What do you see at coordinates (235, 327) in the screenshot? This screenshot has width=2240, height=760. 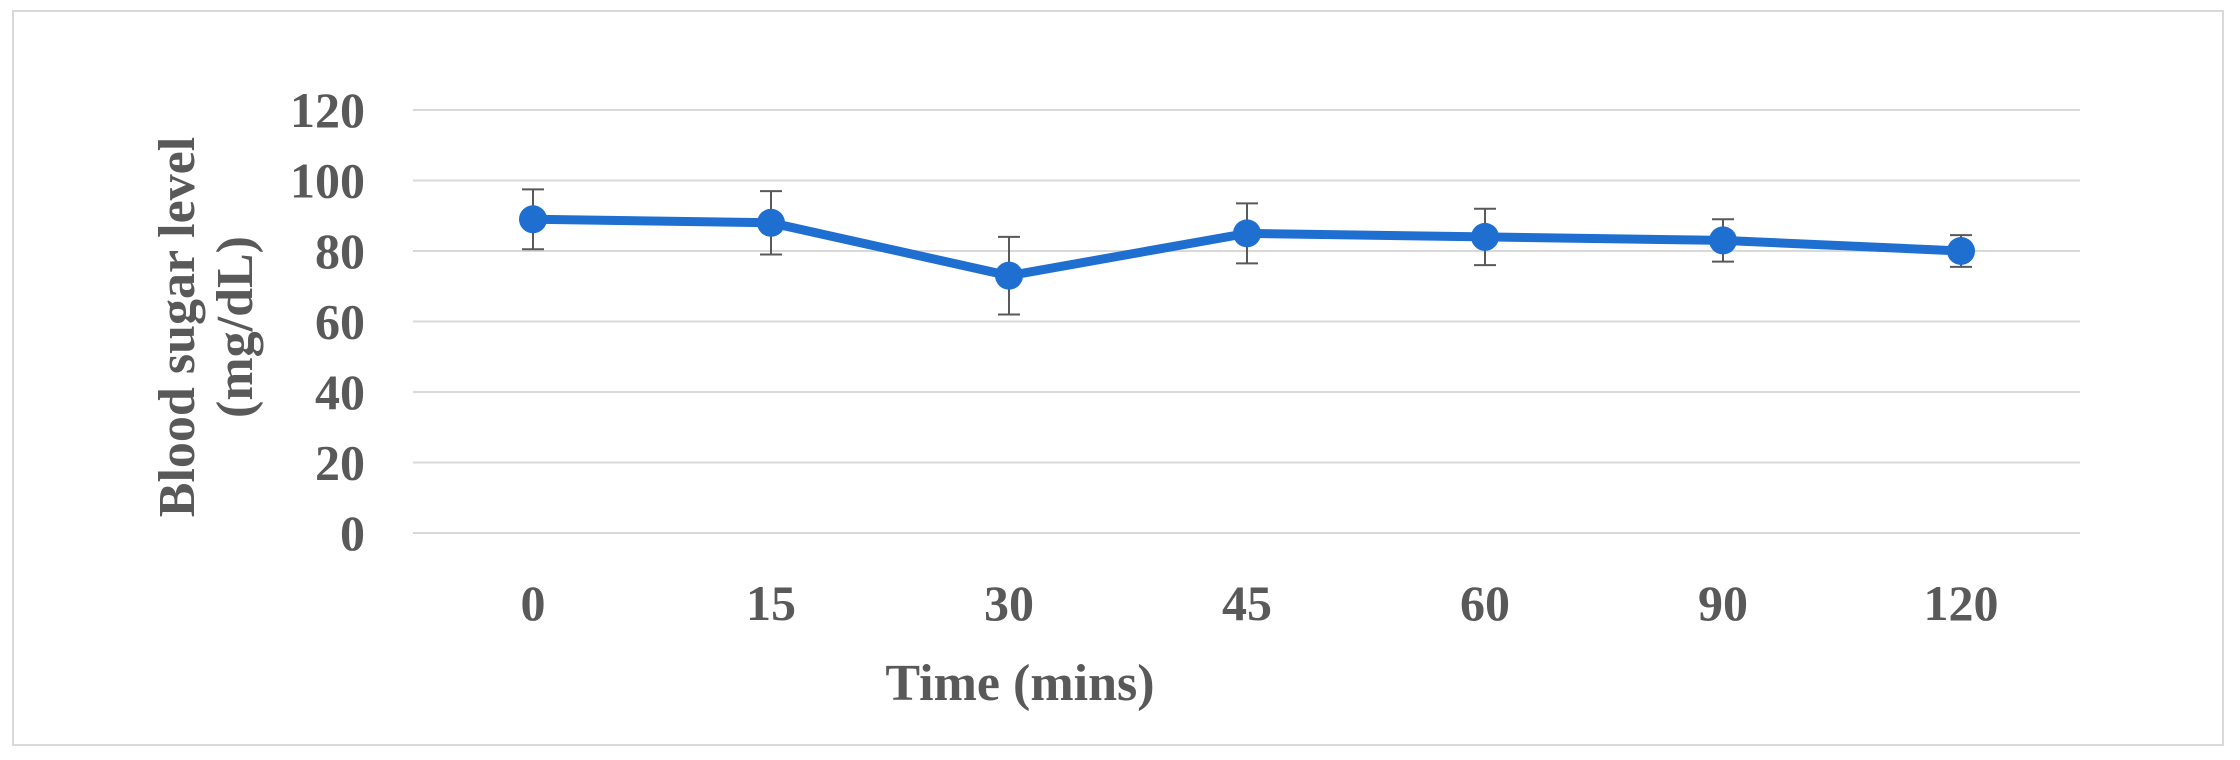 I see `y-axis-title-line-2: (mg/dL)` at bounding box center [235, 327].